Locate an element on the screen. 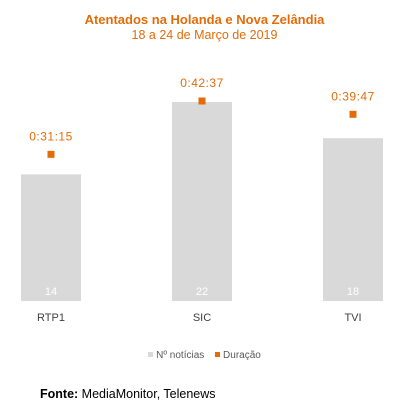 The width and height of the screenshot is (409, 410). source-label: Fonte: is located at coordinates (59, 394).